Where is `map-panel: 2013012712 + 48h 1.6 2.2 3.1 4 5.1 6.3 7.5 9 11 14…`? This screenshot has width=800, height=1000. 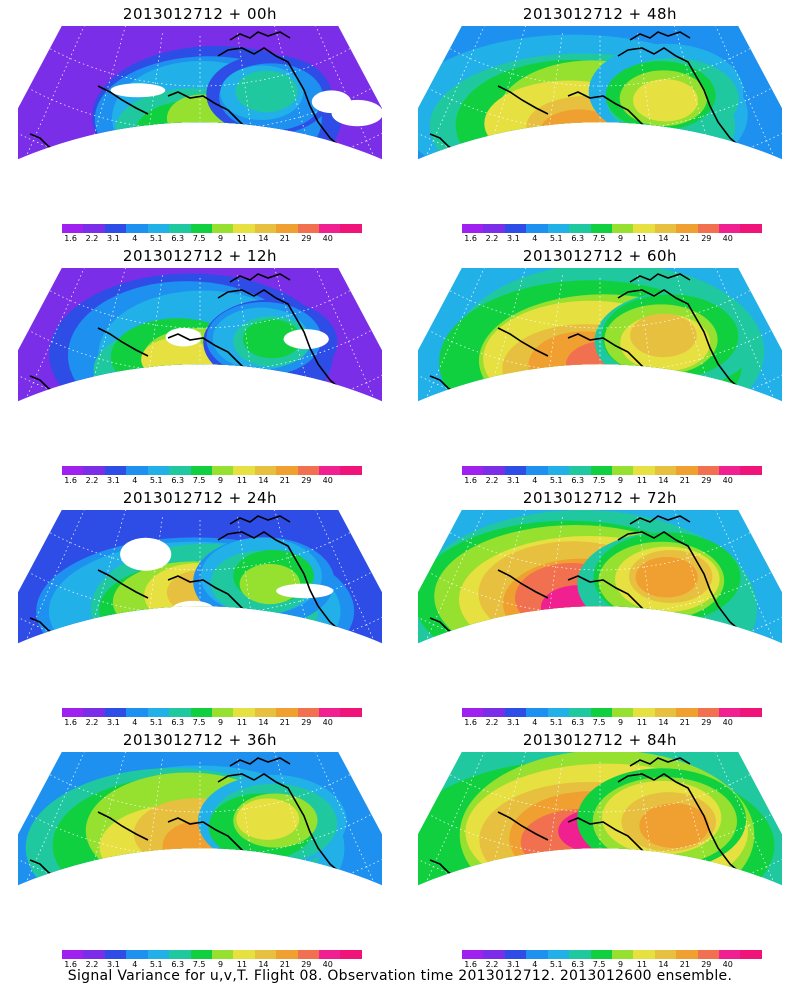
map-panel: 2013012712 + 48h 1.6 2.2 3.1 4 5.1 6.3 7.5 9 11 14… is located at coordinates (600, 124).